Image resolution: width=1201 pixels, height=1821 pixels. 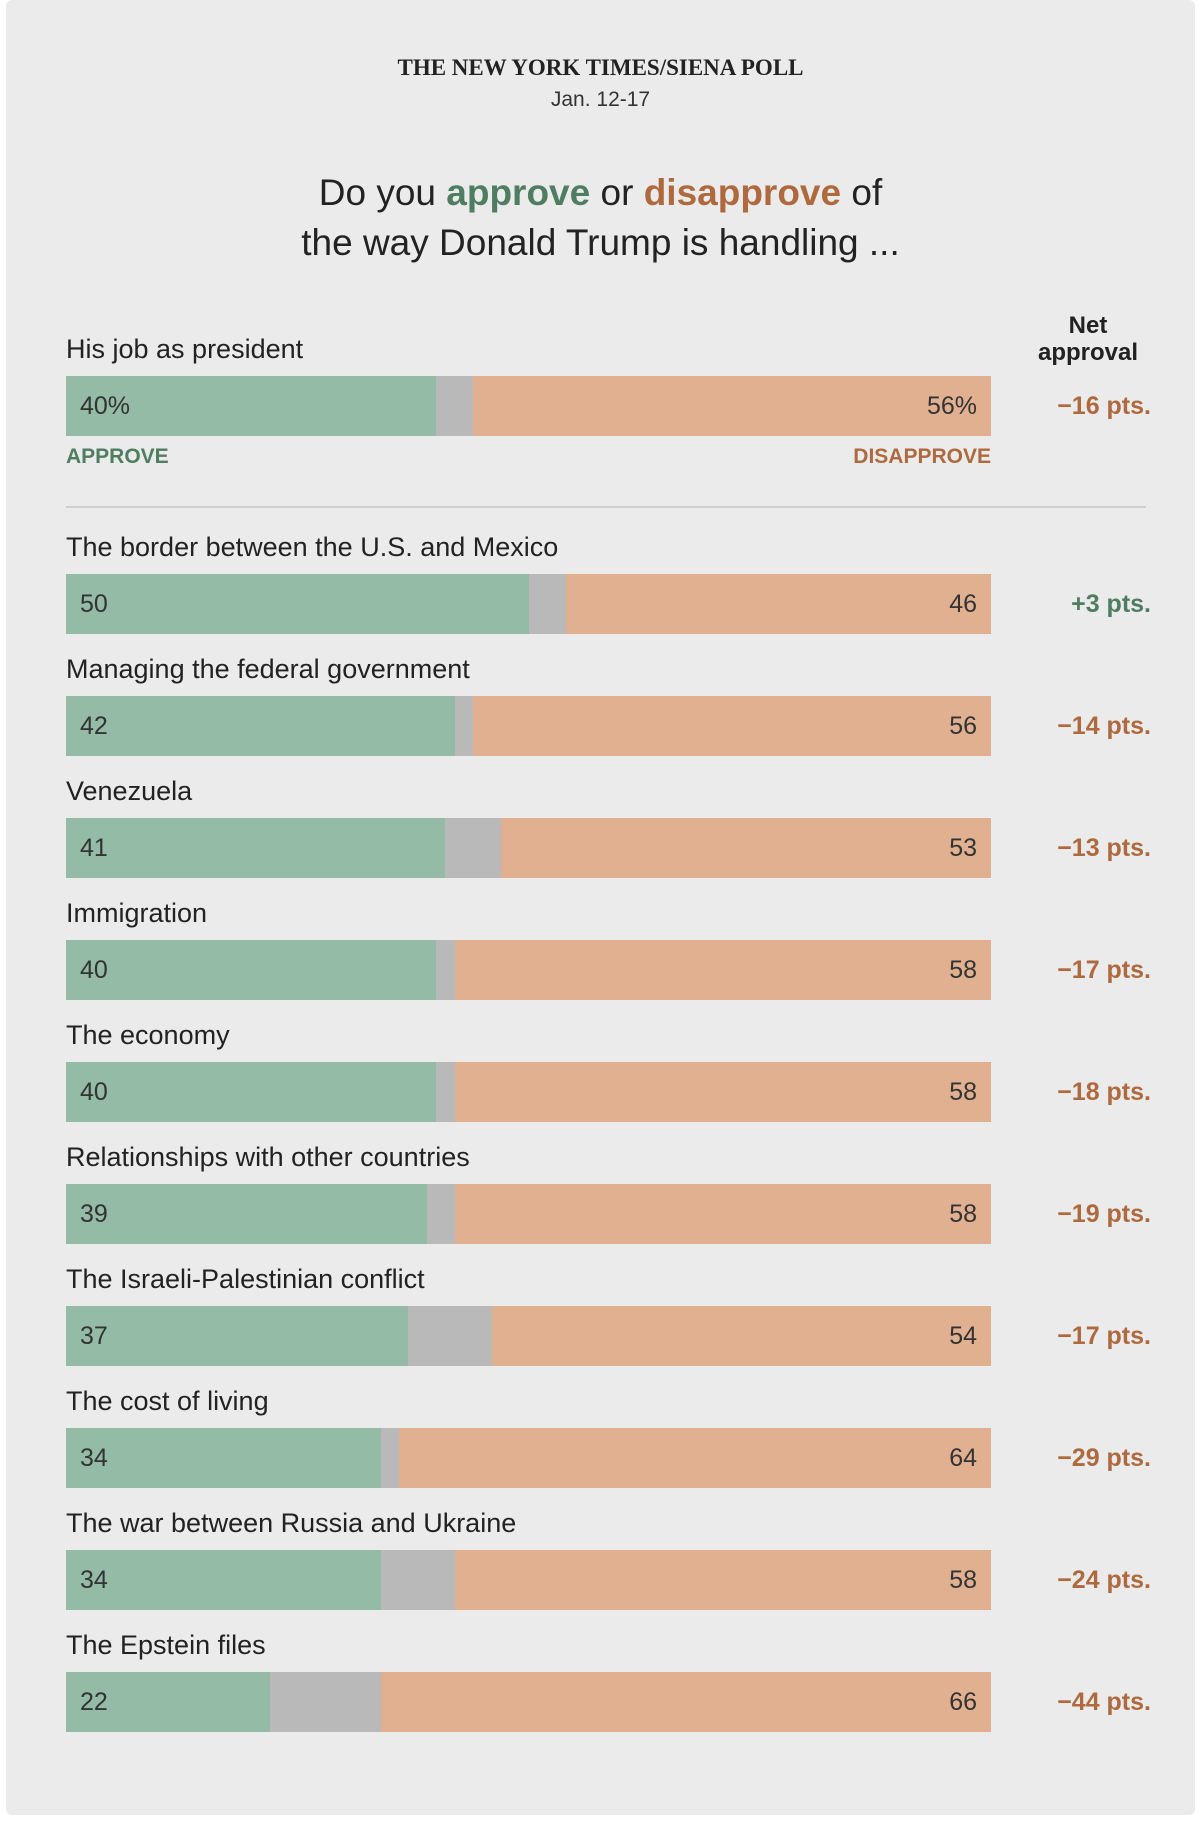 What do you see at coordinates (129, 791) in the screenshot?
I see `category-label: Venezuela` at bounding box center [129, 791].